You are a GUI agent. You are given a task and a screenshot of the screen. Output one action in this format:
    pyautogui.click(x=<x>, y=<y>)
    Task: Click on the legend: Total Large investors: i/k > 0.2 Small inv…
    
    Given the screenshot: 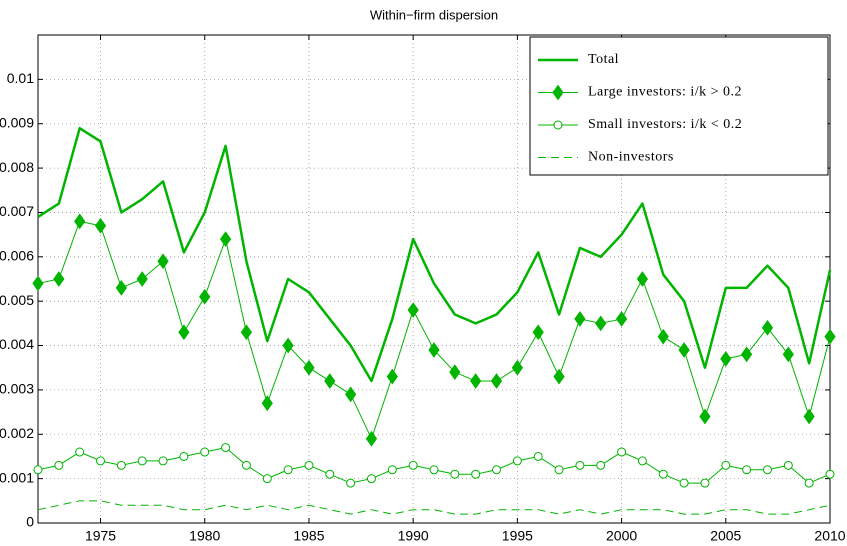 What is the action you would take?
    pyautogui.click(x=679, y=106)
    